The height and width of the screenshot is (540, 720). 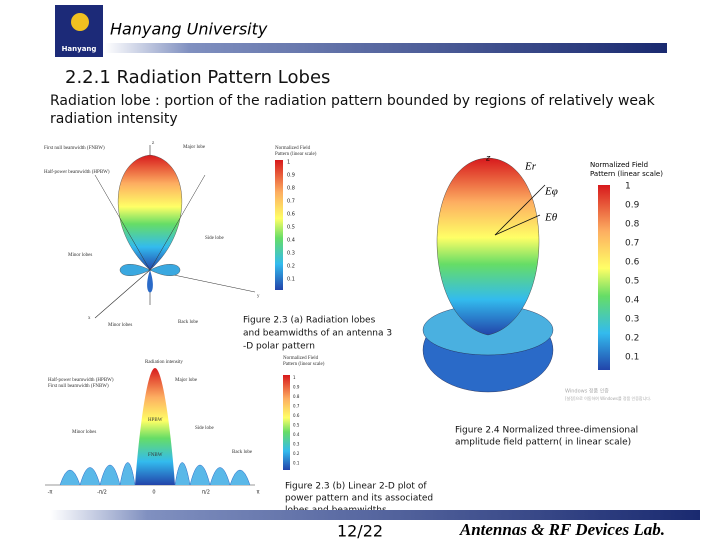 I want to click on logo-mark, so click(x=80, y=22).